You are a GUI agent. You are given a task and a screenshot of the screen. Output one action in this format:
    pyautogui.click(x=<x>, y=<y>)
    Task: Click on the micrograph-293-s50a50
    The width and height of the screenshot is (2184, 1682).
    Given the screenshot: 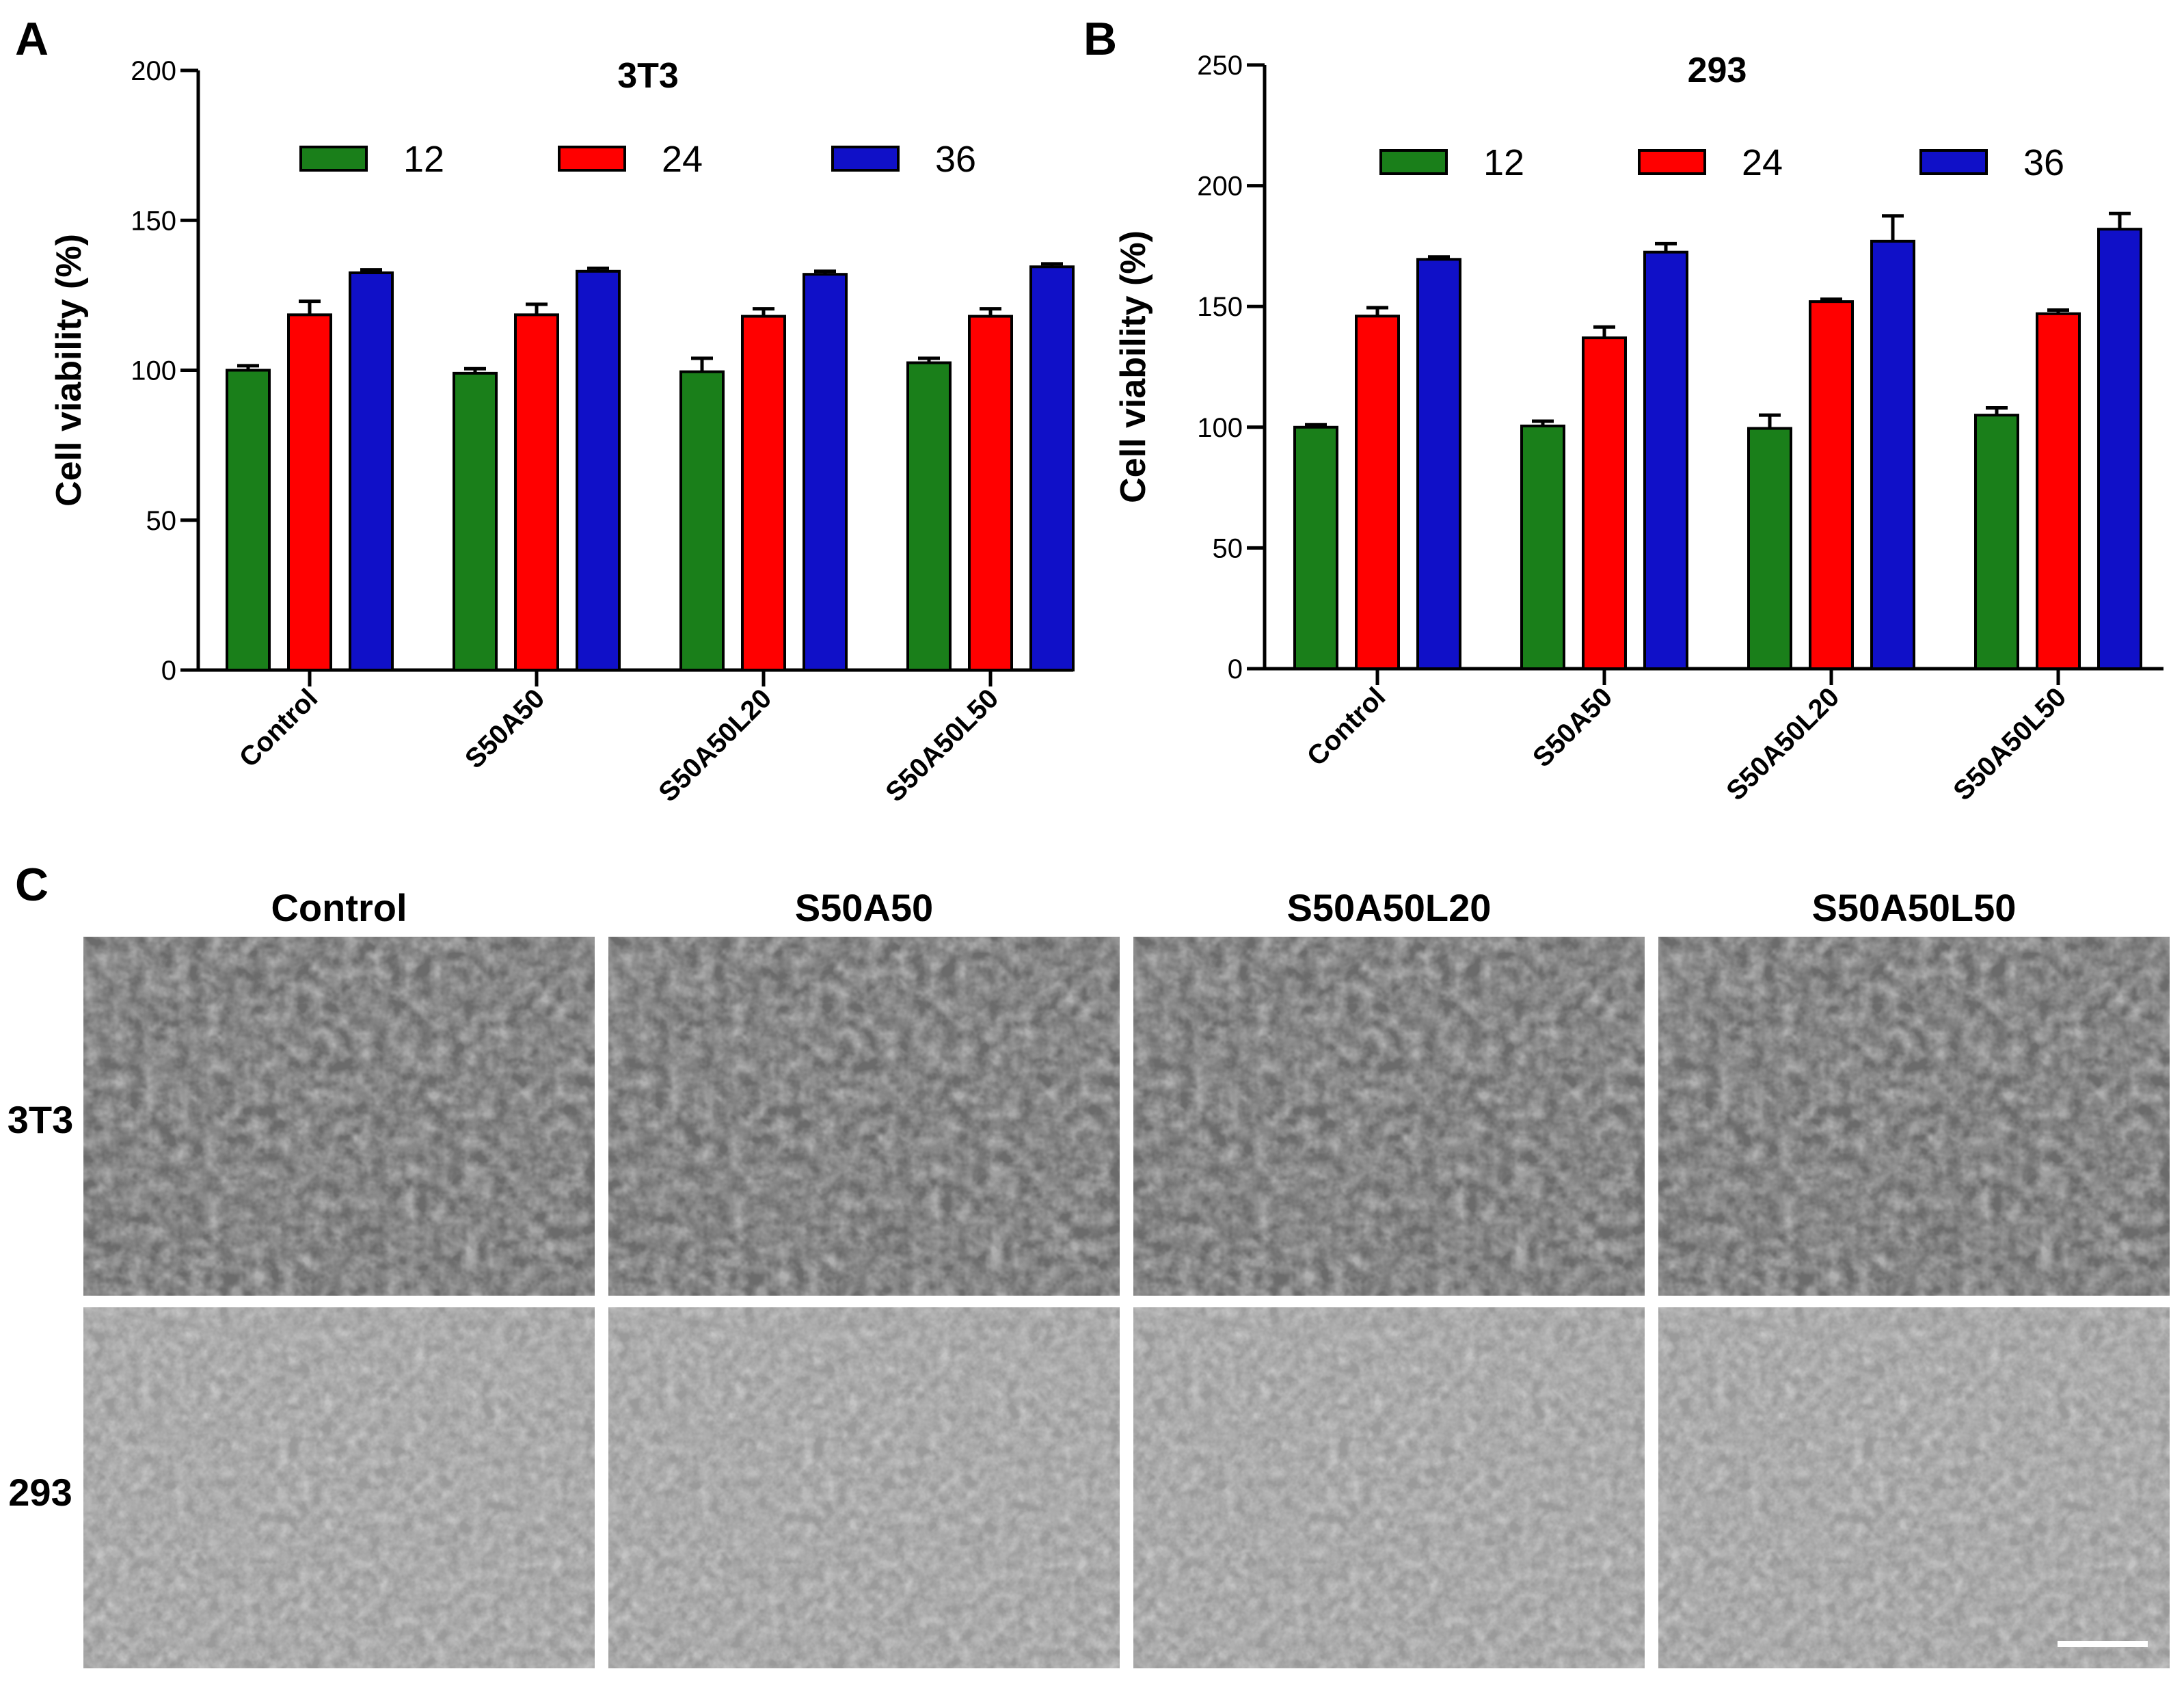 What is the action you would take?
    pyautogui.click(x=864, y=1487)
    